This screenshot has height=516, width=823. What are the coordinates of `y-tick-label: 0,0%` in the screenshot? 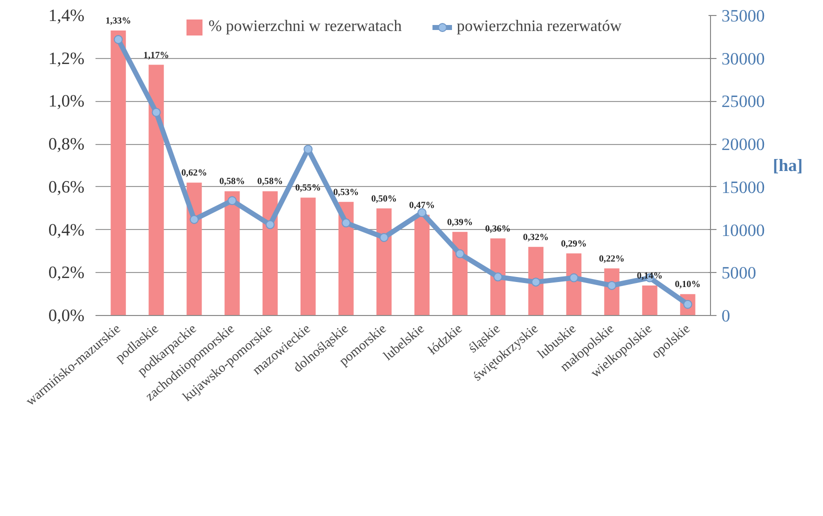 It's located at (66, 315).